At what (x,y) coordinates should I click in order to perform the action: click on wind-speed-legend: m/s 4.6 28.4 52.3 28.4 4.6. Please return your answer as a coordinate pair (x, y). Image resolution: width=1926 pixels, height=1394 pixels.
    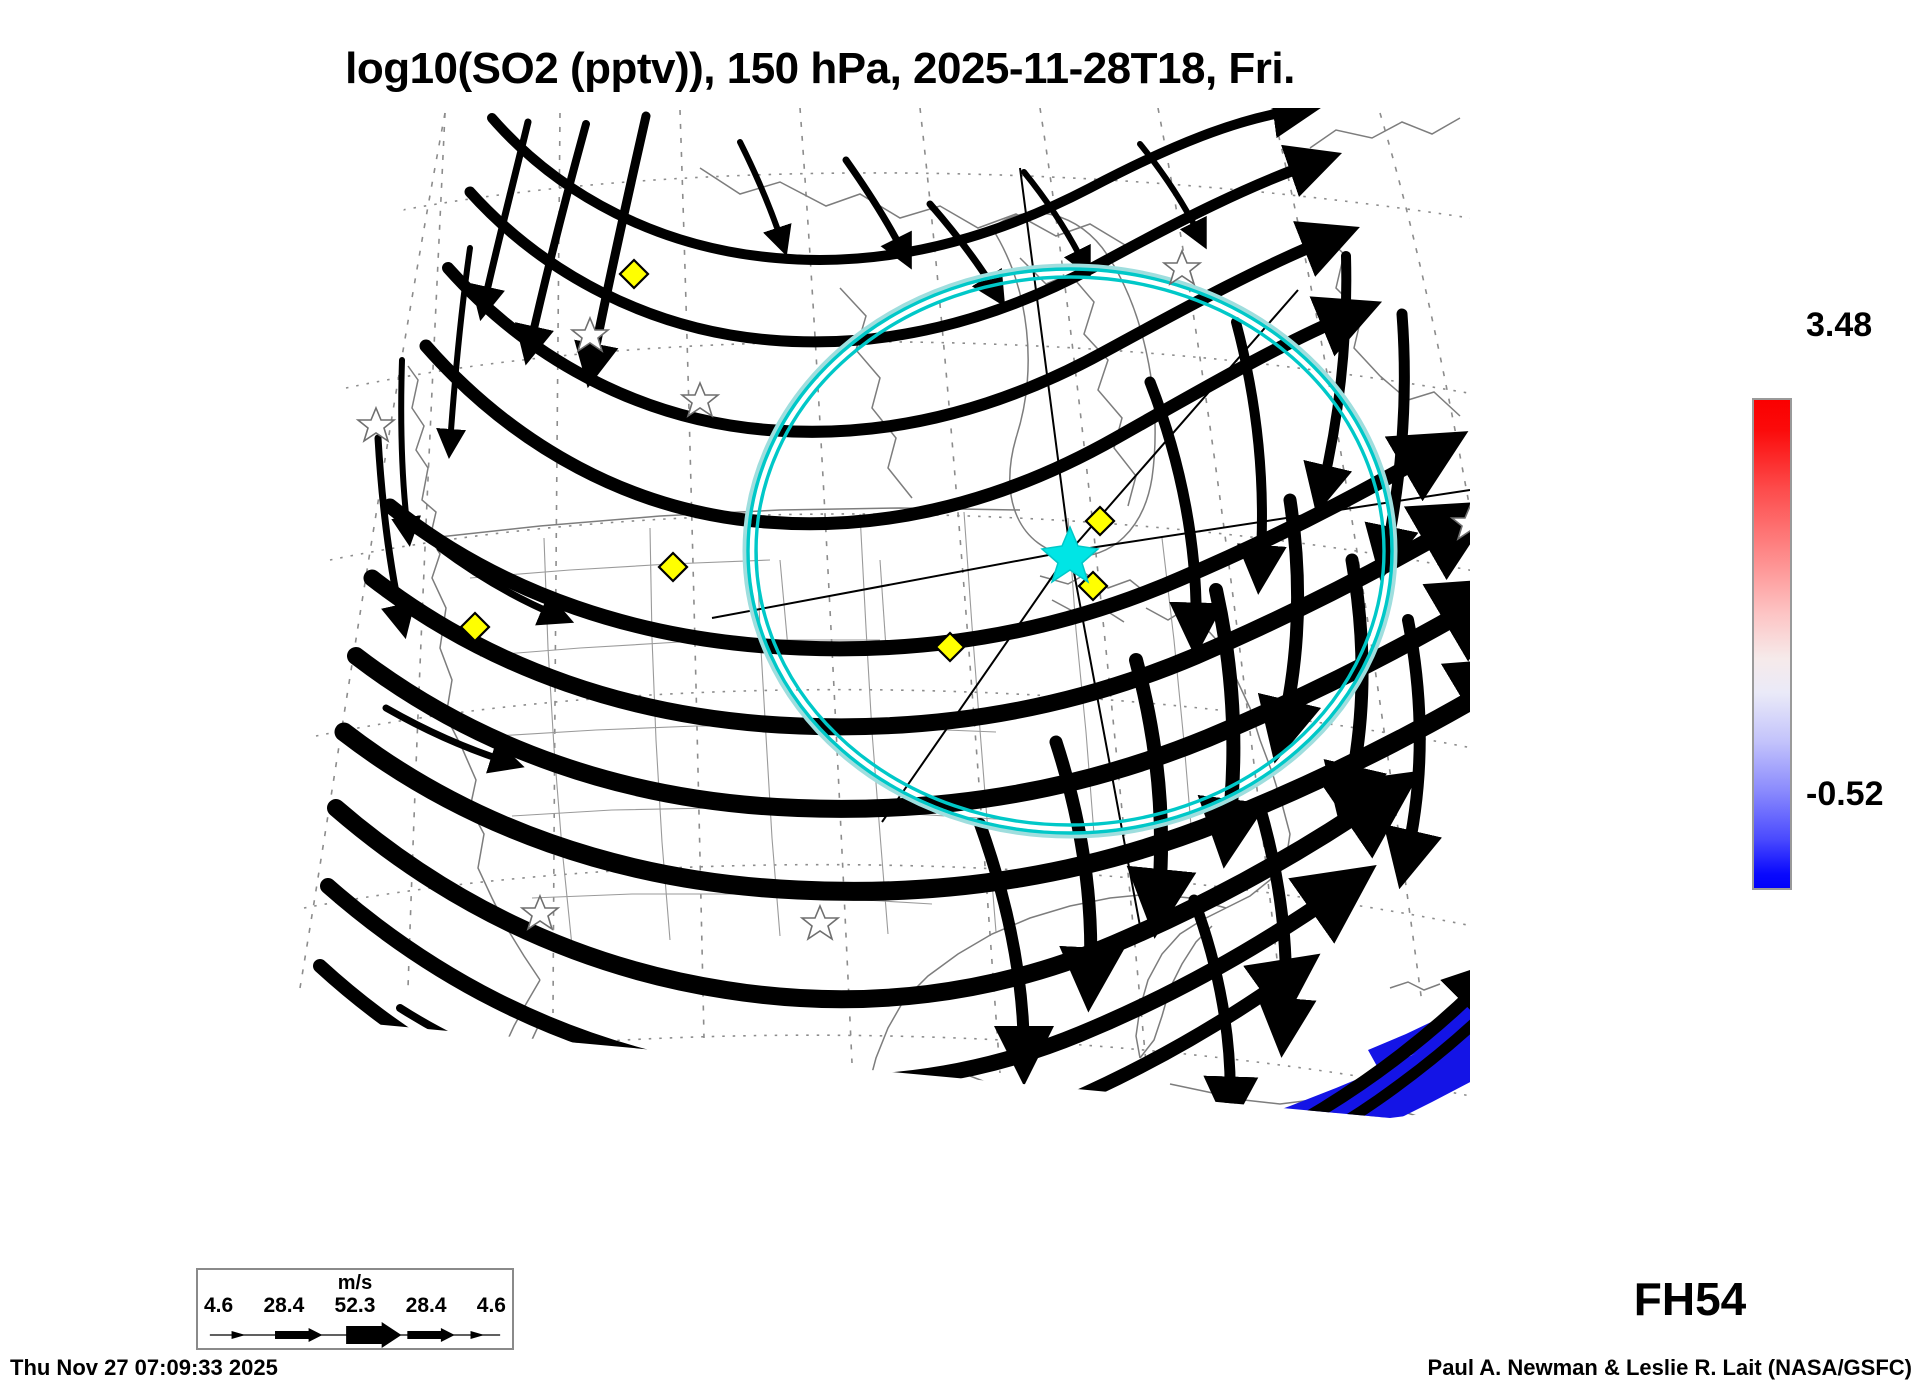
    Looking at the image, I should click on (355, 1309).